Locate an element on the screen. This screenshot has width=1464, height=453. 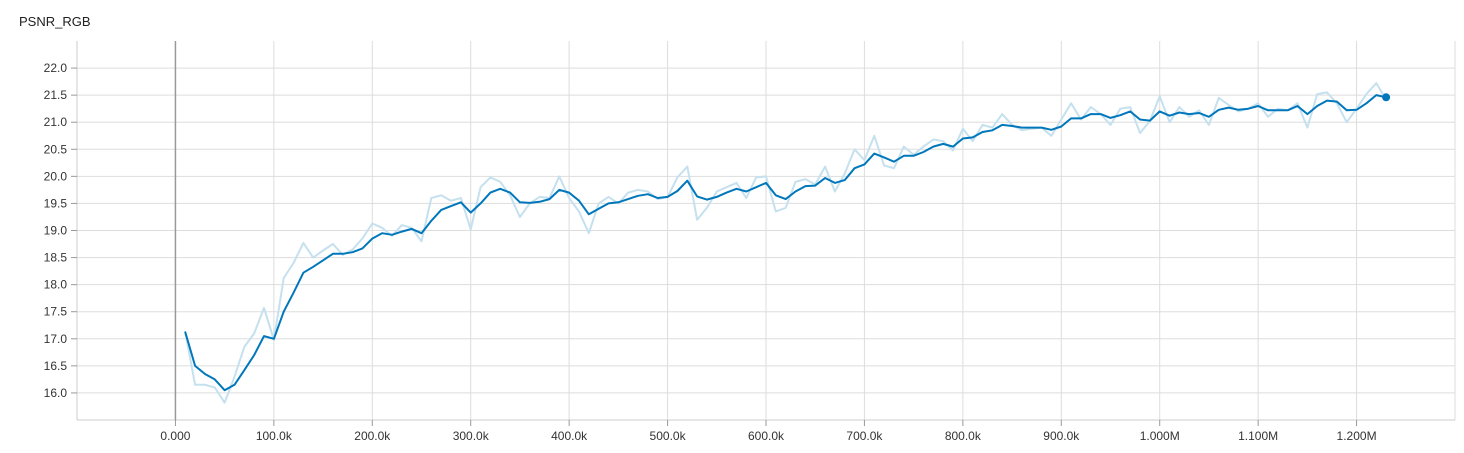
x-tick-label: 0.000 is located at coordinates (175, 436).